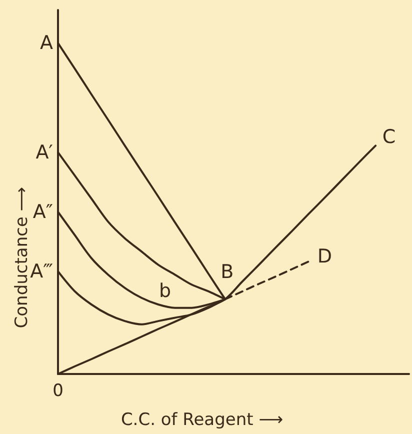 The image size is (412, 434). I want to click on annotation: B, so click(227, 272).